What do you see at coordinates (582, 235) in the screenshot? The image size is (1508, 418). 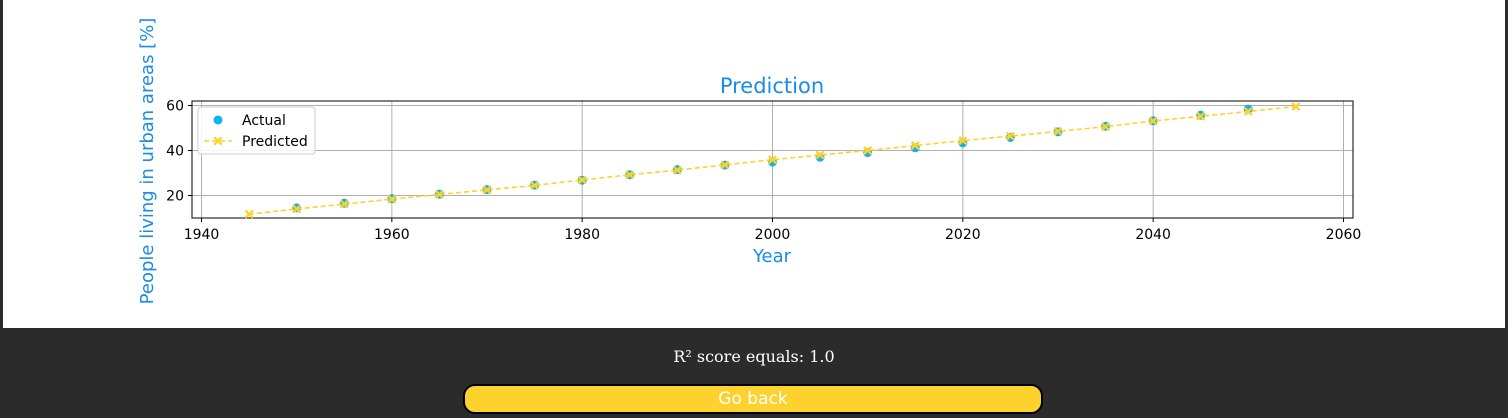 I see `x-tick-label: 1980` at bounding box center [582, 235].